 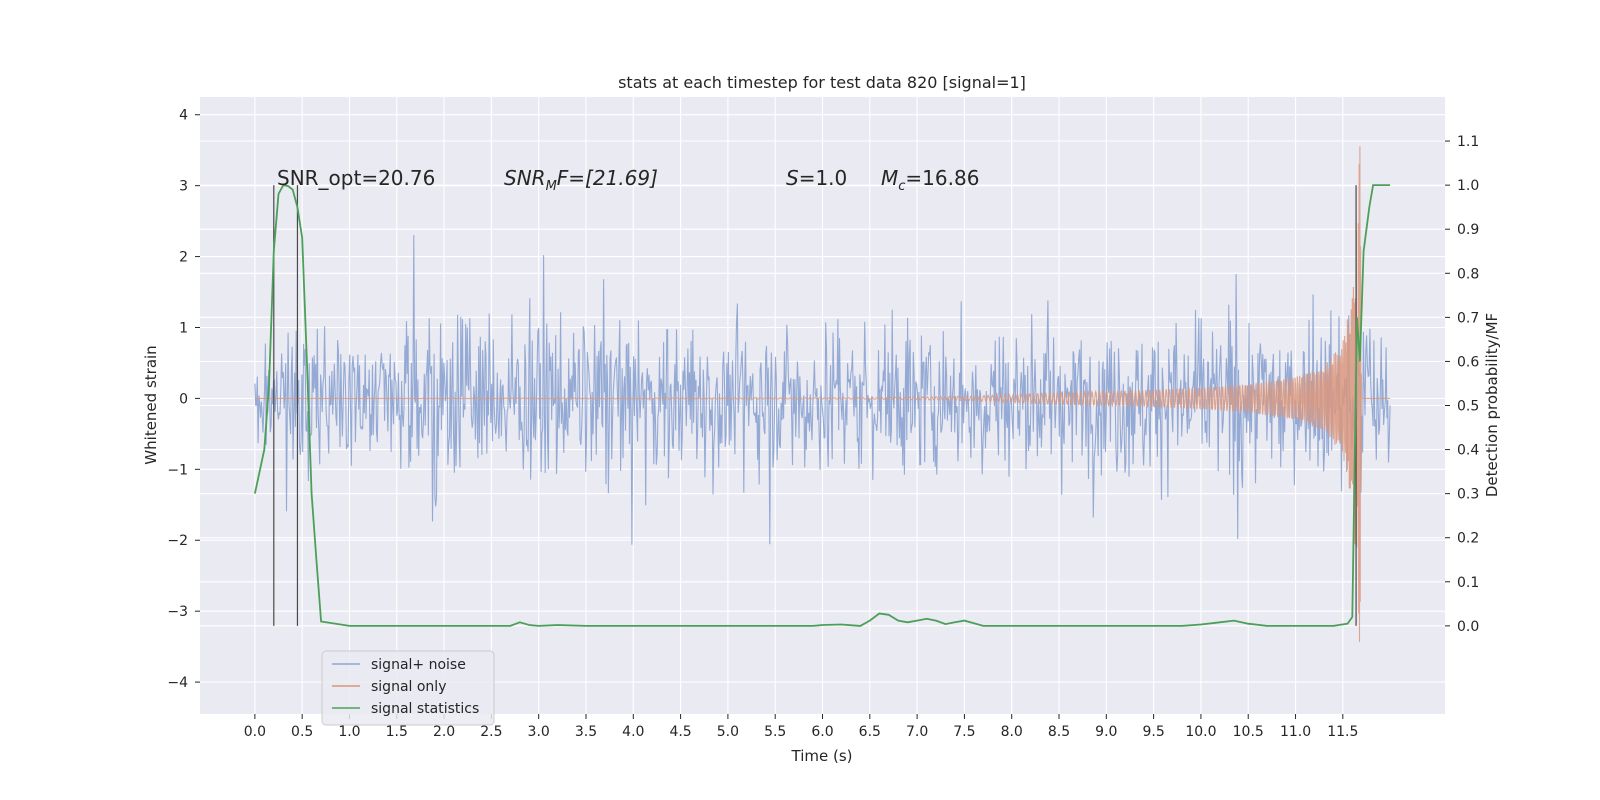 What do you see at coordinates (183, 187) in the screenshot?
I see `y-left-tick-label: 3` at bounding box center [183, 187].